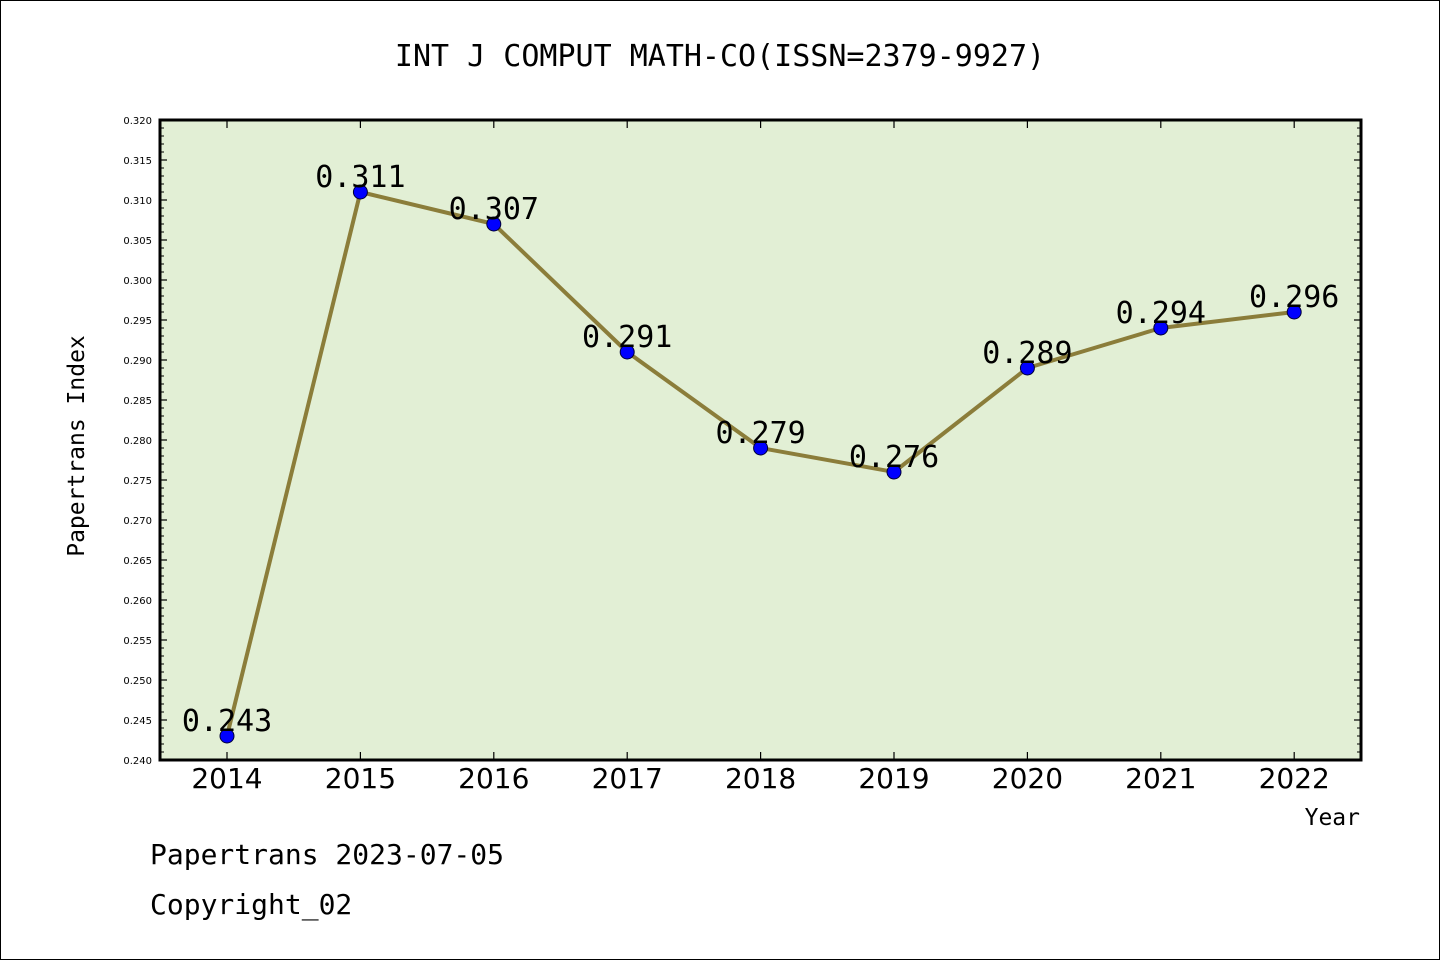 This screenshot has width=1440, height=960. What do you see at coordinates (137, 361) in the screenshot?
I see `y-tick-label: 0.290` at bounding box center [137, 361].